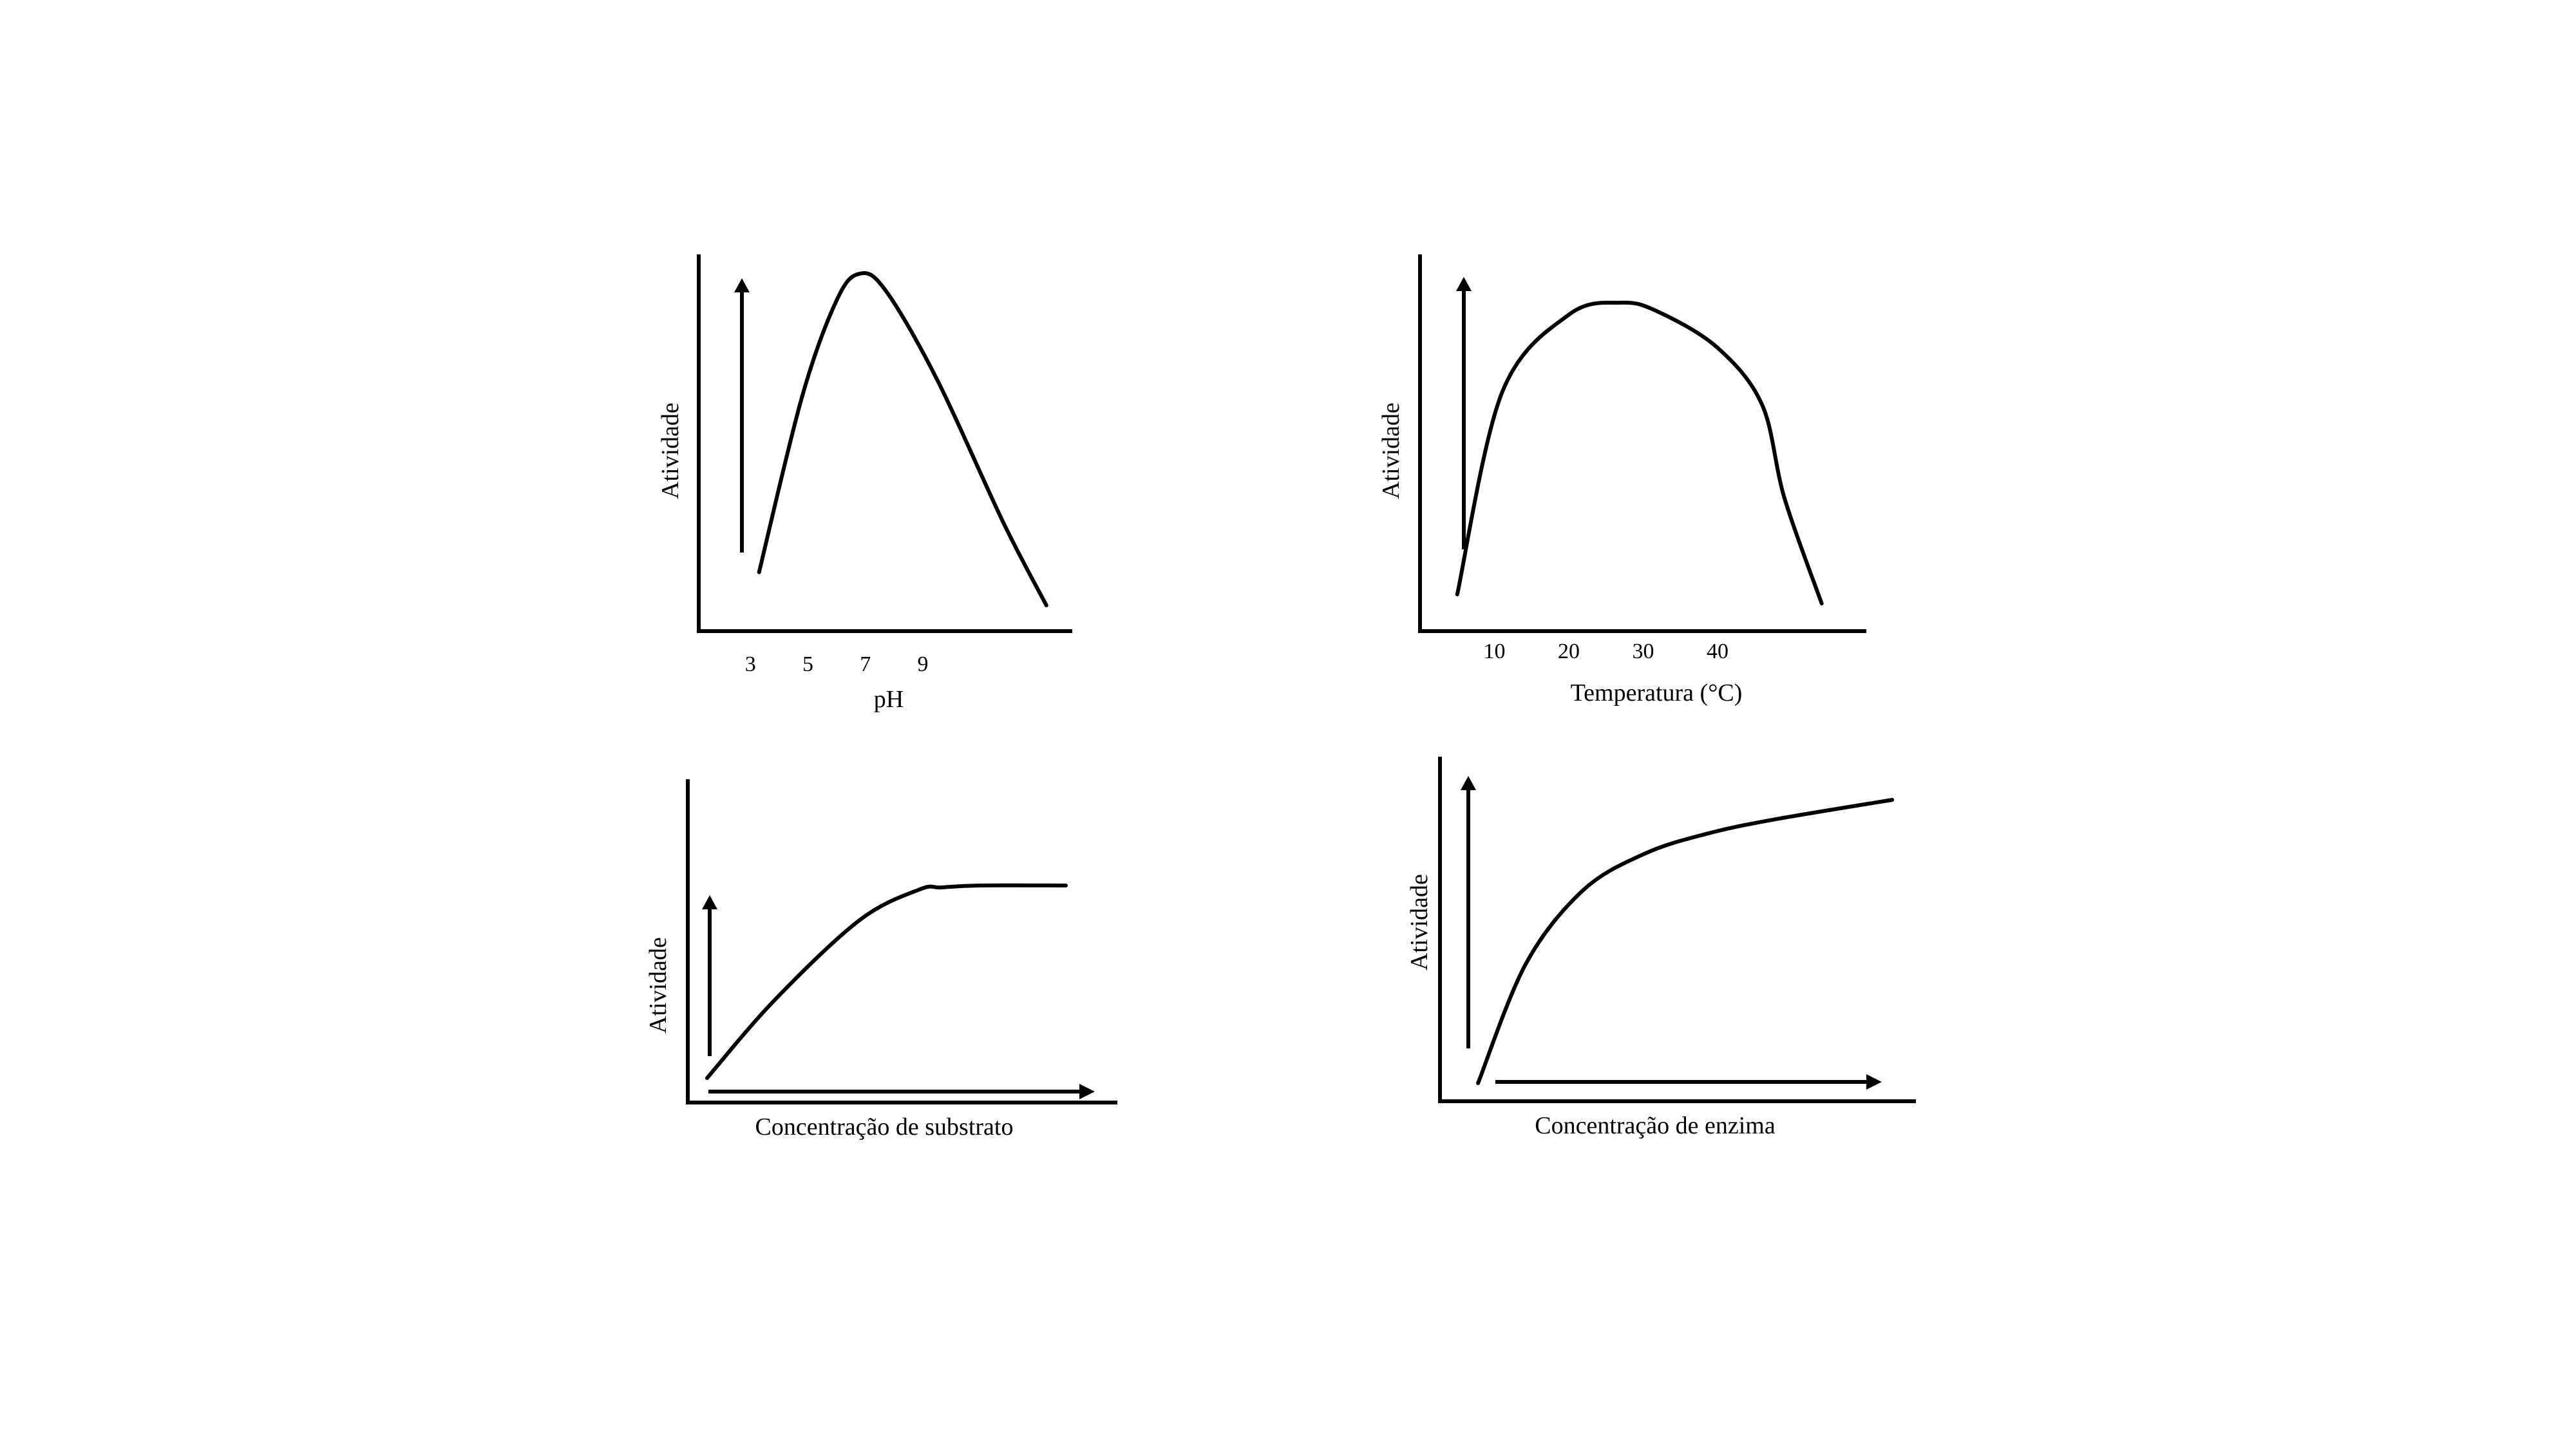 The height and width of the screenshot is (1449, 2576). Describe the element at coordinates (1655, 1125) in the screenshot. I see `x-axis-label: Concentração de enzima` at that location.